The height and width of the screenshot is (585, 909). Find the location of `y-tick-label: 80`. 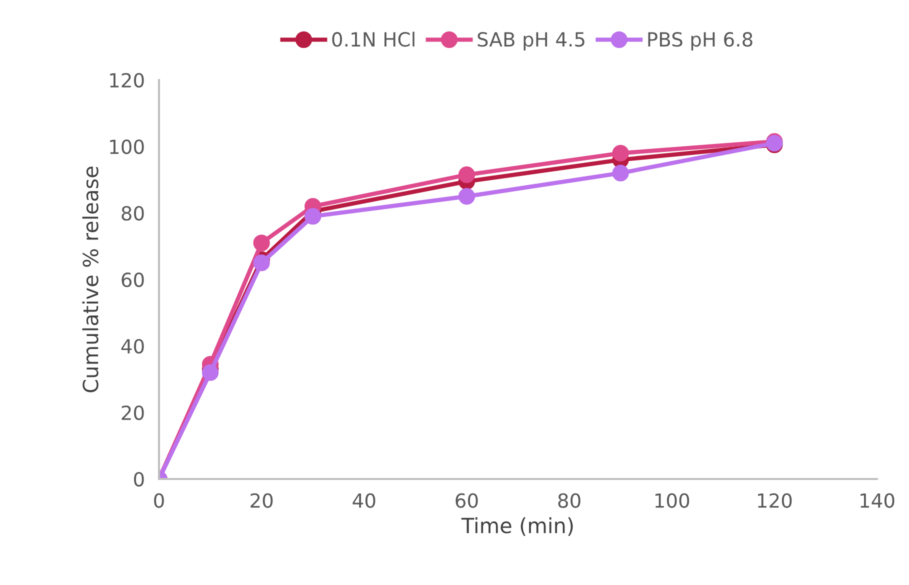

y-tick-label: 80 is located at coordinates (133, 213).